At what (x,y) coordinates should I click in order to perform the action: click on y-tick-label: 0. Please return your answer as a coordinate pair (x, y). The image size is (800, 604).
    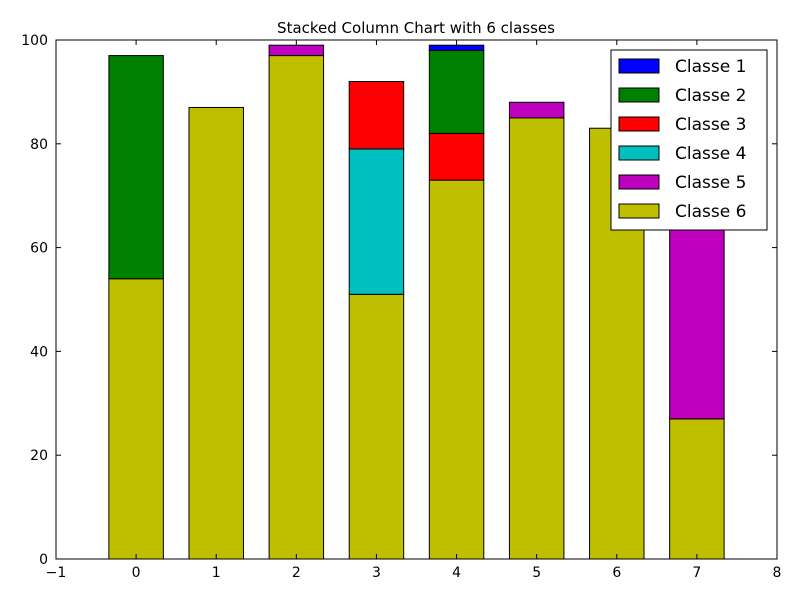
    Looking at the image, I should click on (43, 560).